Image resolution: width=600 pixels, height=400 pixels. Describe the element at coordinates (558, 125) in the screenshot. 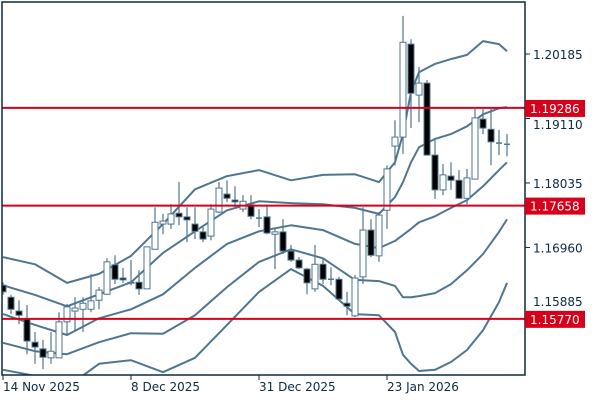

I see `y-tick-label: 1.19110` at that location.